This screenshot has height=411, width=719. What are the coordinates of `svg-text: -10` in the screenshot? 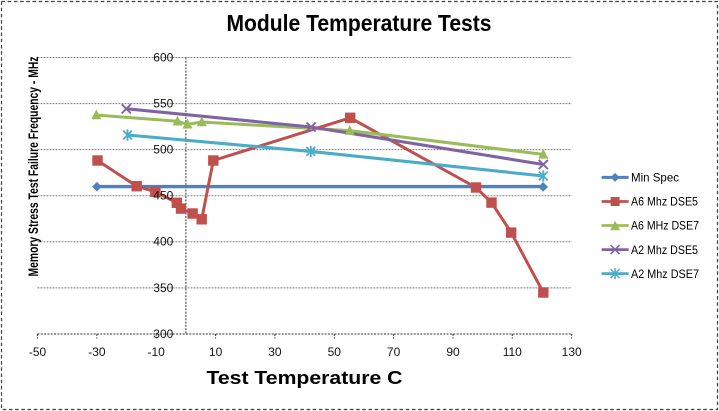 It's located at (157, 352).